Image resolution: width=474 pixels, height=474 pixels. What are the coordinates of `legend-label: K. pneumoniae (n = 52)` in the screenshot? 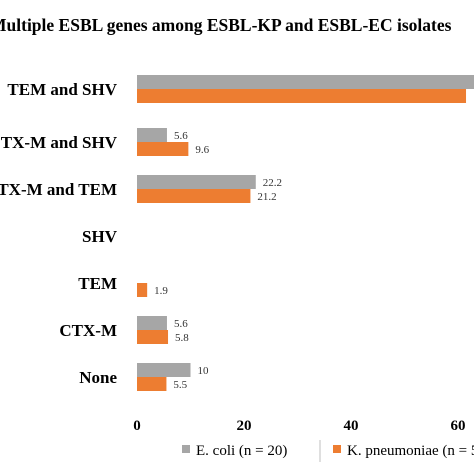 It's located at (410, 451).